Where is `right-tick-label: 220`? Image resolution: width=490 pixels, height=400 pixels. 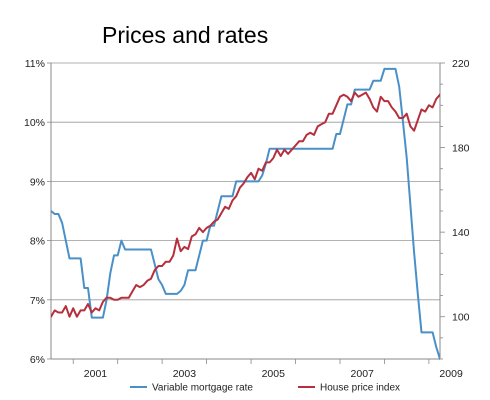
right-tick-label: 220 is located at coordinates (461, 64).